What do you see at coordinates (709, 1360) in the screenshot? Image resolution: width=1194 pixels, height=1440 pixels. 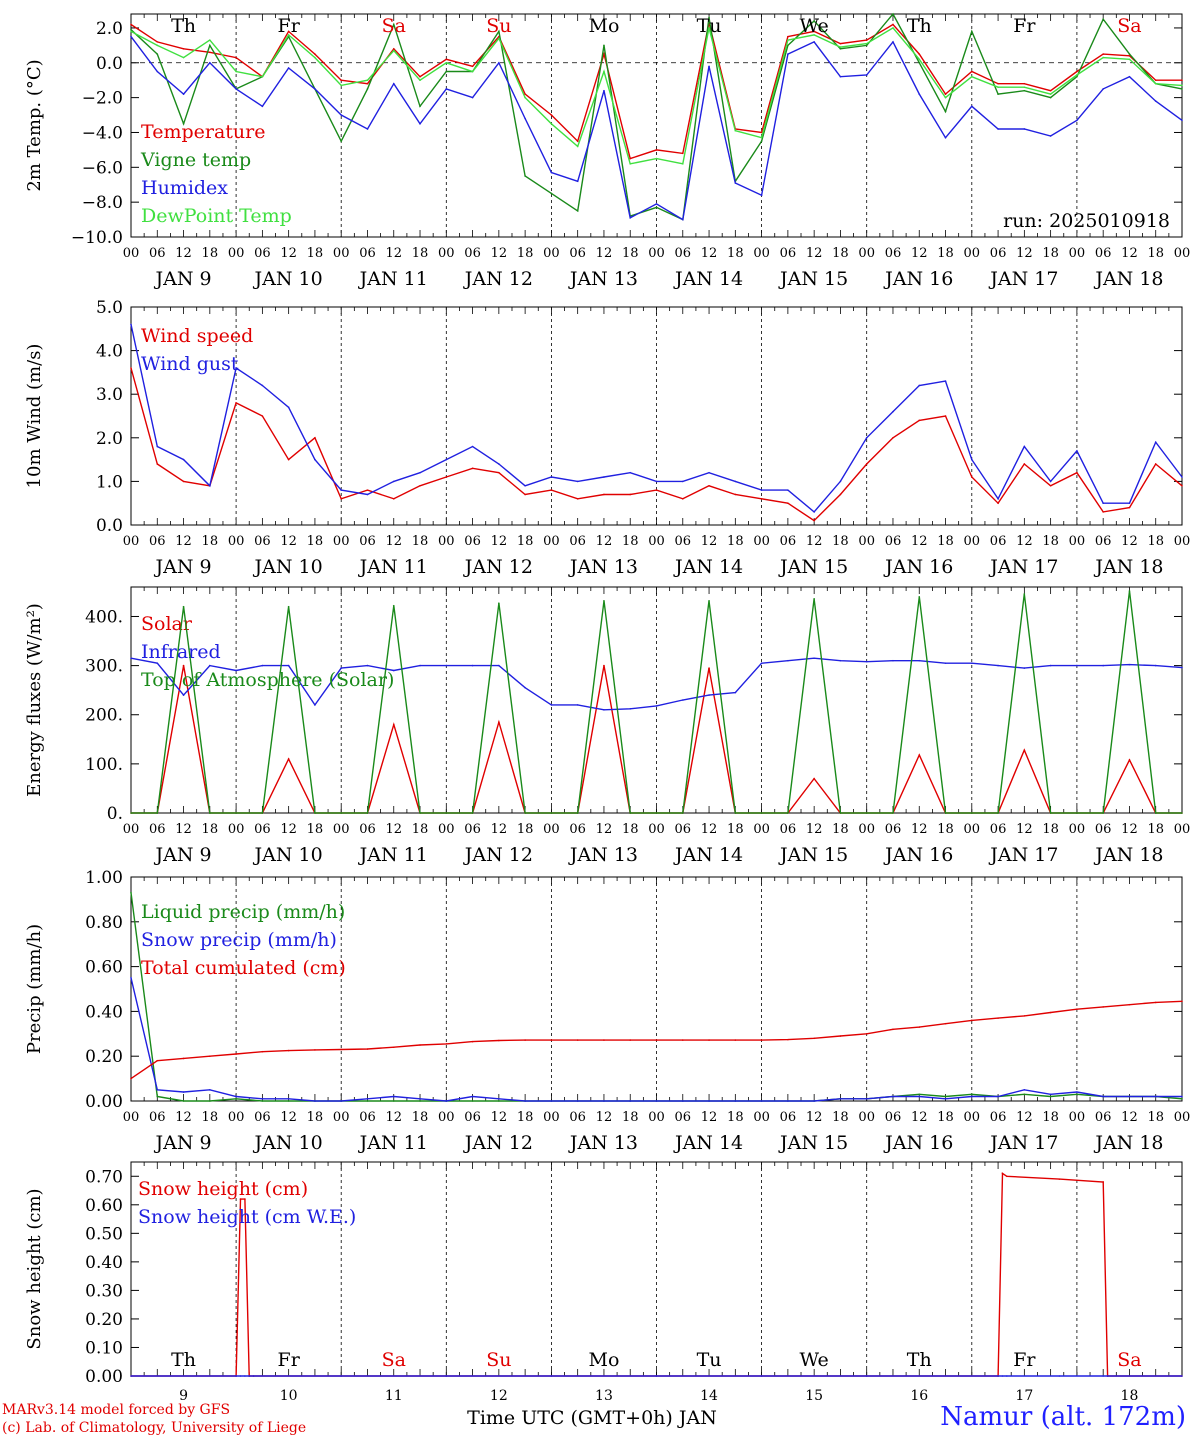 I see `weekday-label: Tu` at bounding box center [709, 1360].